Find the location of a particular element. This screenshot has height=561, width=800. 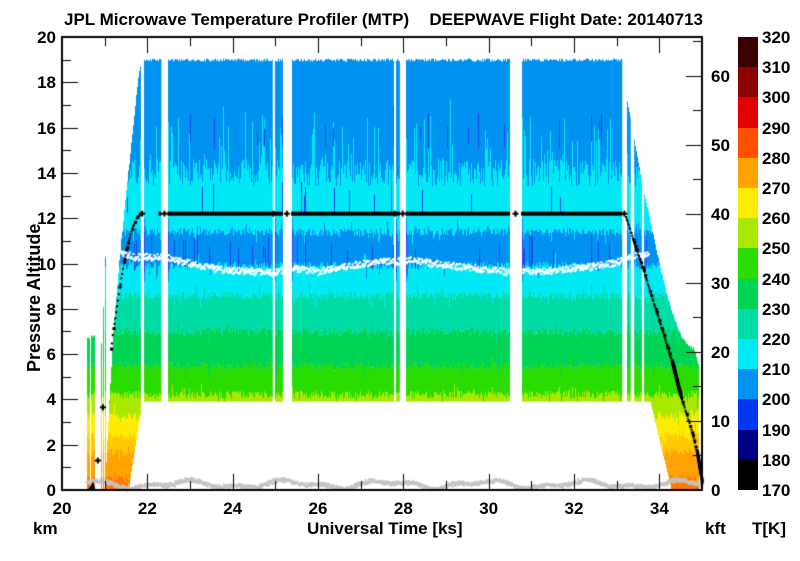

kft-axis-tick-label: 40 is located at coordinates (720, 214).